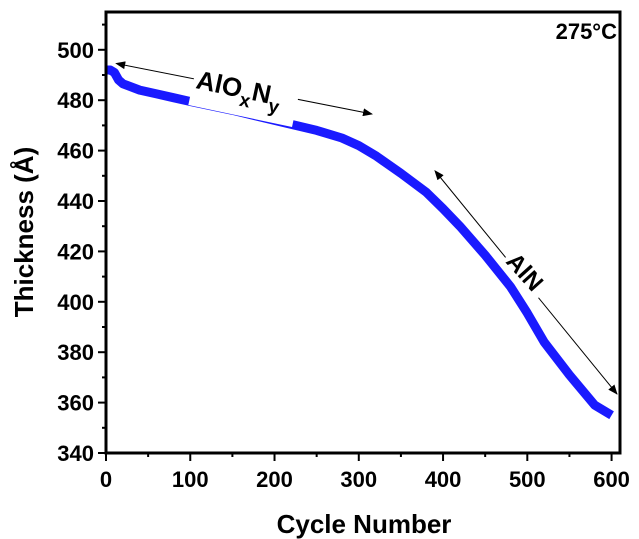 Image resolution: width=639 pixels, height=539 pixels. I want to click on aloxny-sub-y: y, so click(273, 107).